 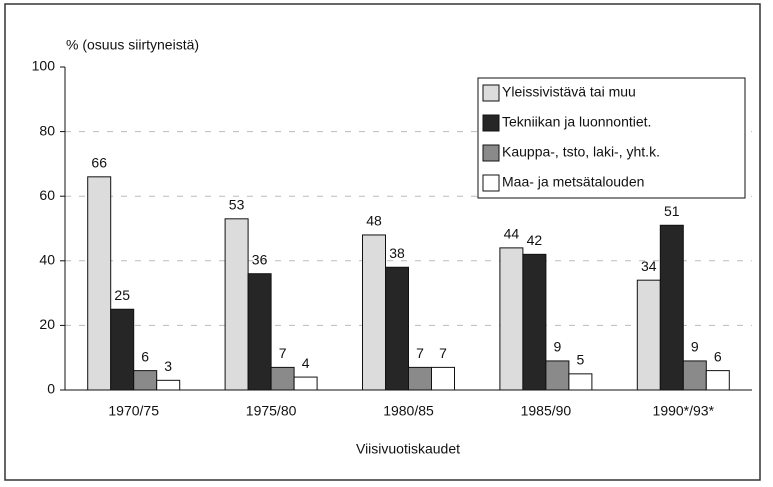 What do you see at coordinates (611, 138) in the screenshot?
I see `legend-box` at bounding box center [611, 138].